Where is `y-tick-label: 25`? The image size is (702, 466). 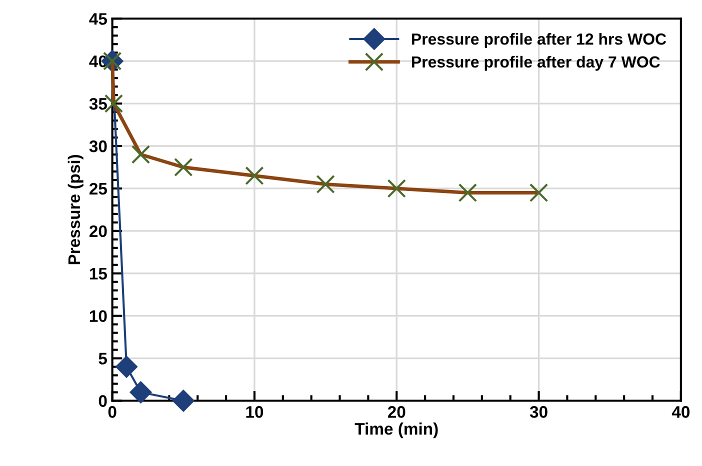 y-tick-label: 25 is located at coordinates (98, 188).